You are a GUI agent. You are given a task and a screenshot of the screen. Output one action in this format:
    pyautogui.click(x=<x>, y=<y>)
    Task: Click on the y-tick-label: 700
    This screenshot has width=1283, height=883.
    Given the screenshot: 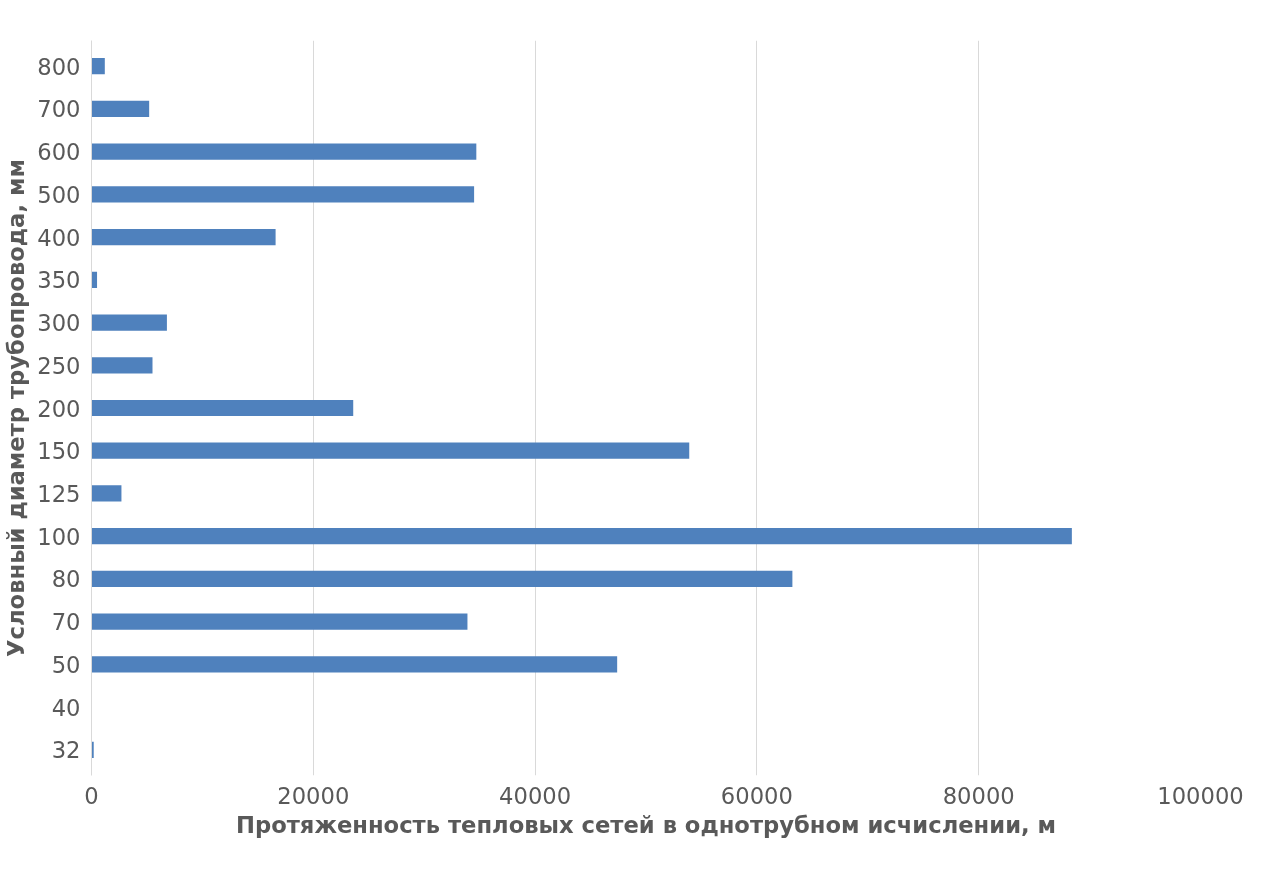 What is the action you would take?
    pyautogui.click(x=59, y=109)
    